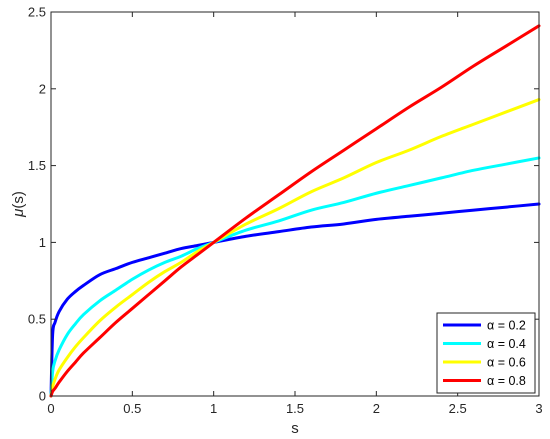 The width and height of the screenshot is (550, 439). I want to click on x-tick-label: 1.5, so click(295, 408).